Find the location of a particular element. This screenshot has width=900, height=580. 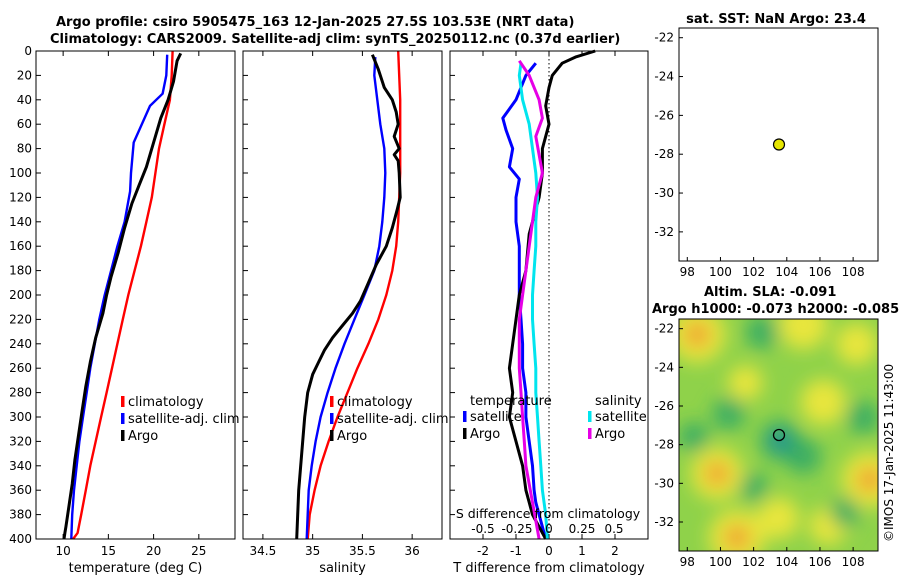

sla_map-xtick-label: 102 is located at coordinates (753, 562).